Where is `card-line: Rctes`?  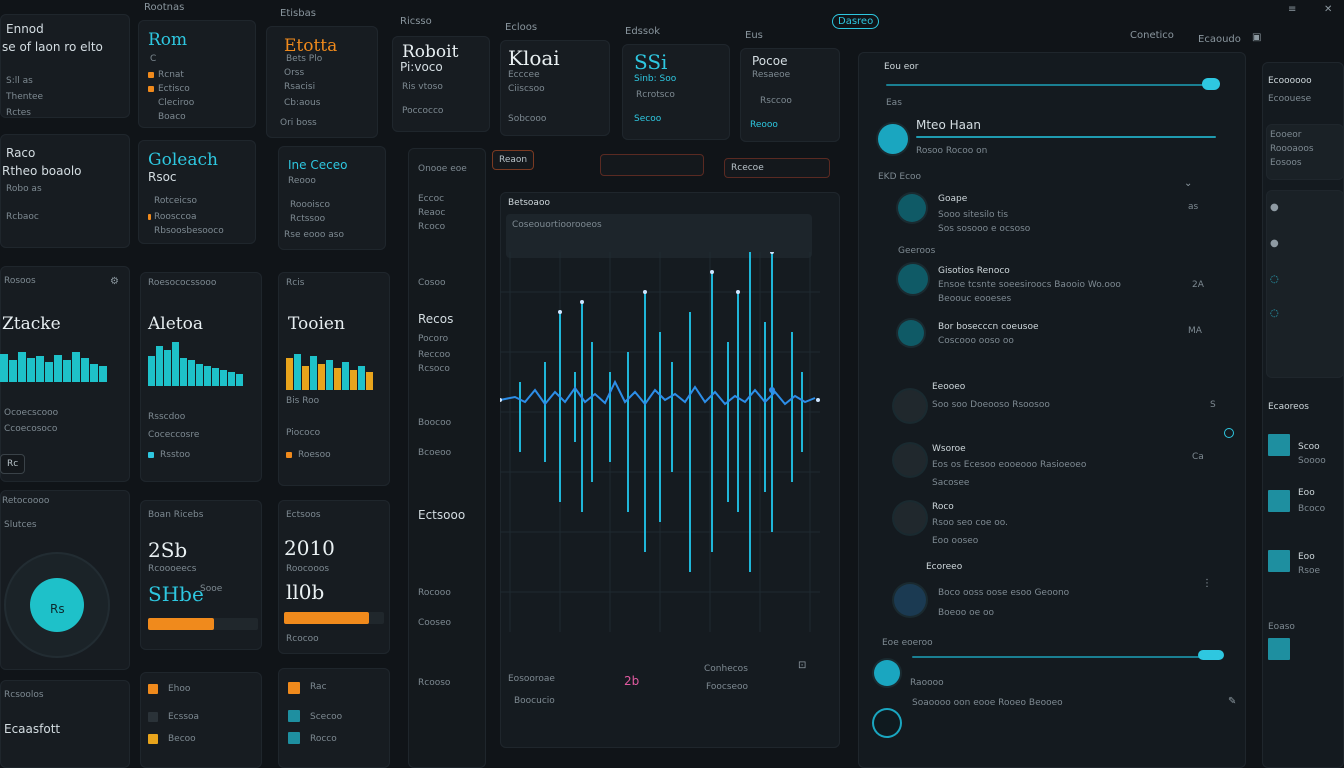 card-line: Rctes is located at coordinates (18, 113).